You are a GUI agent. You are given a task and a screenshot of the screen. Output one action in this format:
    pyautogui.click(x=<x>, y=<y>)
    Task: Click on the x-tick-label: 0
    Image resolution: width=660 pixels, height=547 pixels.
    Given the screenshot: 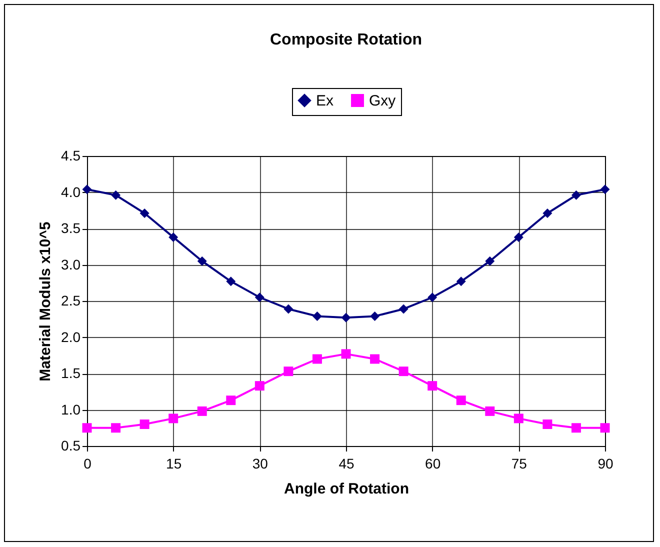 What is the action you would take?
    pyautogui.click(x=88, y=464)
    